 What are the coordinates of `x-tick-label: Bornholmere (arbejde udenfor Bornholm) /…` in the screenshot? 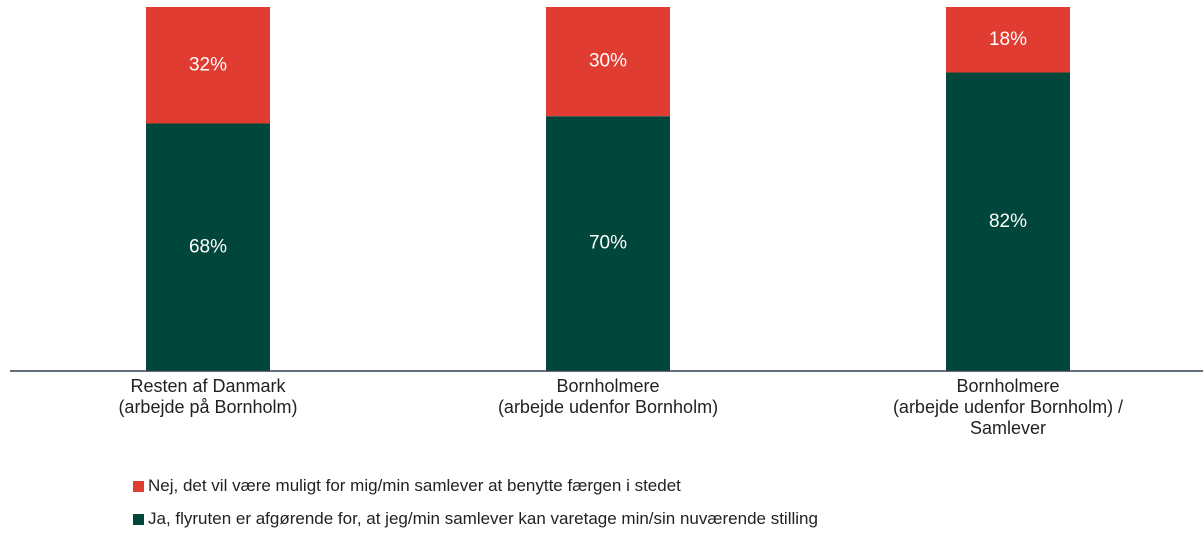 It's located at (1008, 407).